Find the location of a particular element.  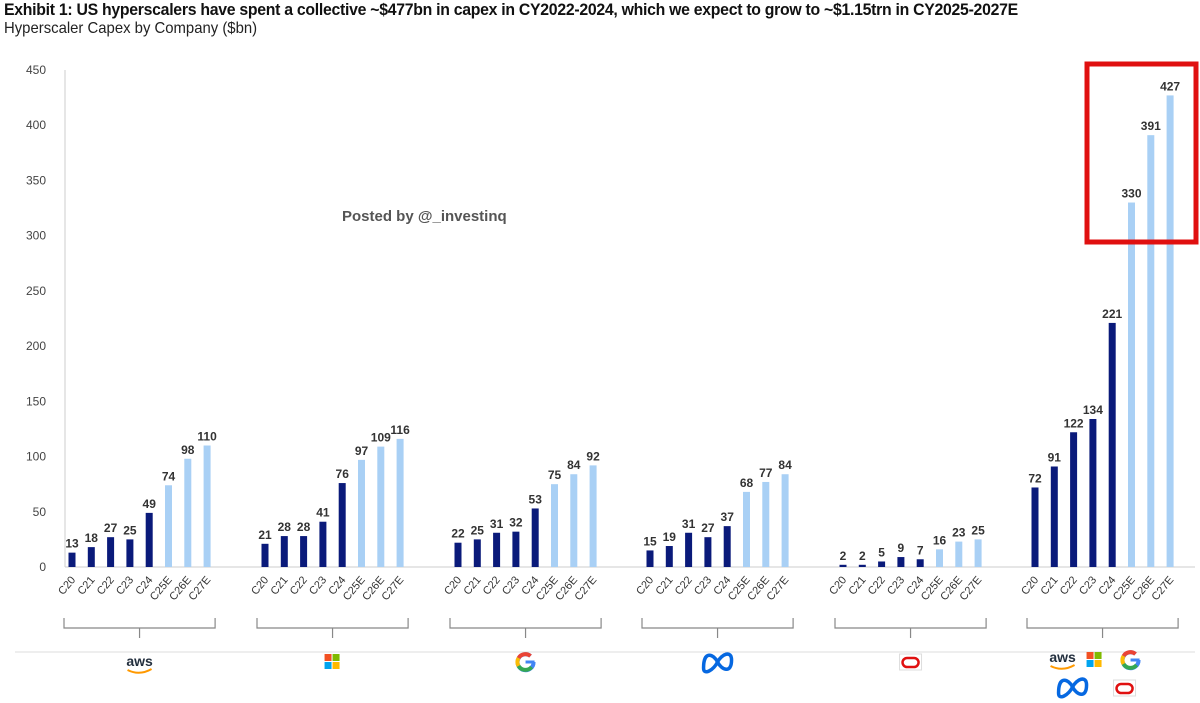

bar-total-C21 is located at coordinates (1054, 516).